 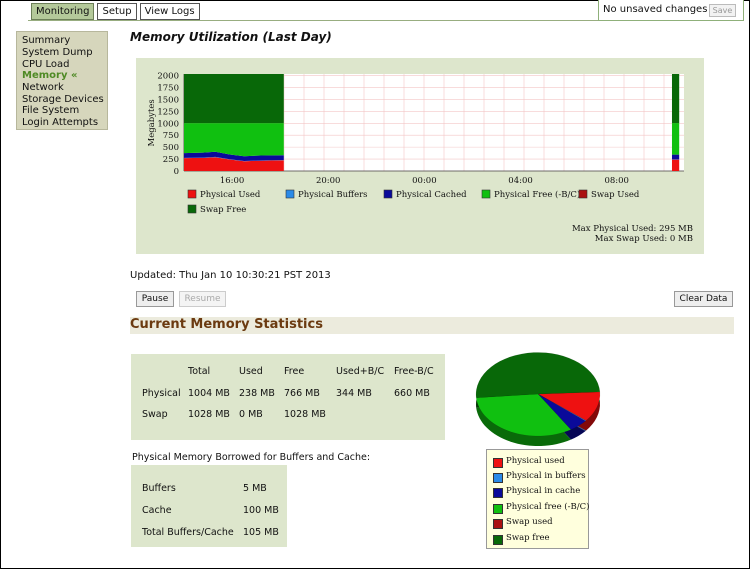 I want to click on y-tick-label: 1000, so click(x=168, y=124).